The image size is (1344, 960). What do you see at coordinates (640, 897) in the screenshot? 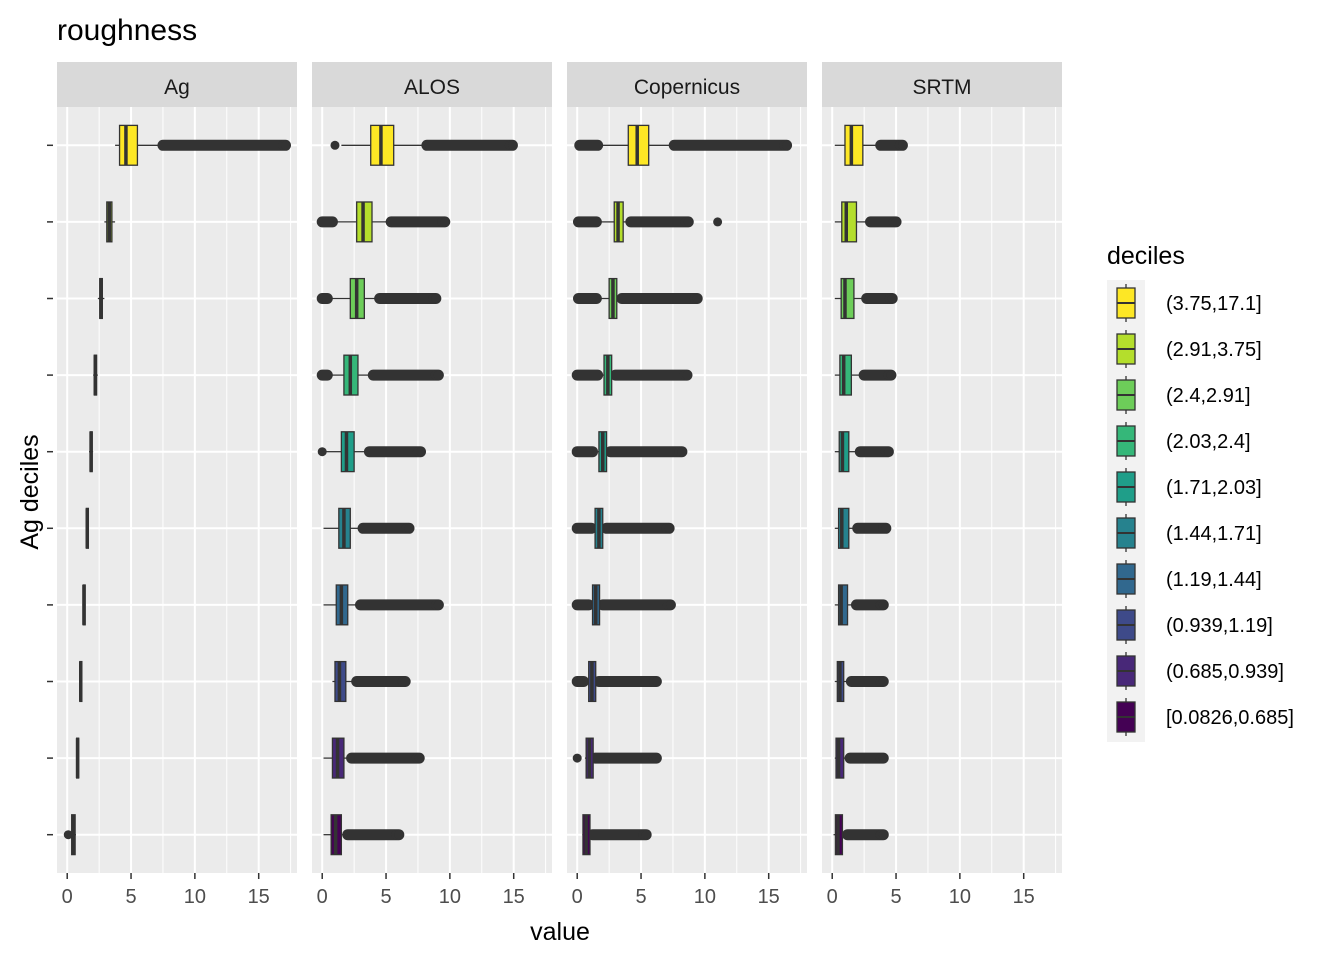
I see `x-tick-label: 5` at bounding box center [640, 897].